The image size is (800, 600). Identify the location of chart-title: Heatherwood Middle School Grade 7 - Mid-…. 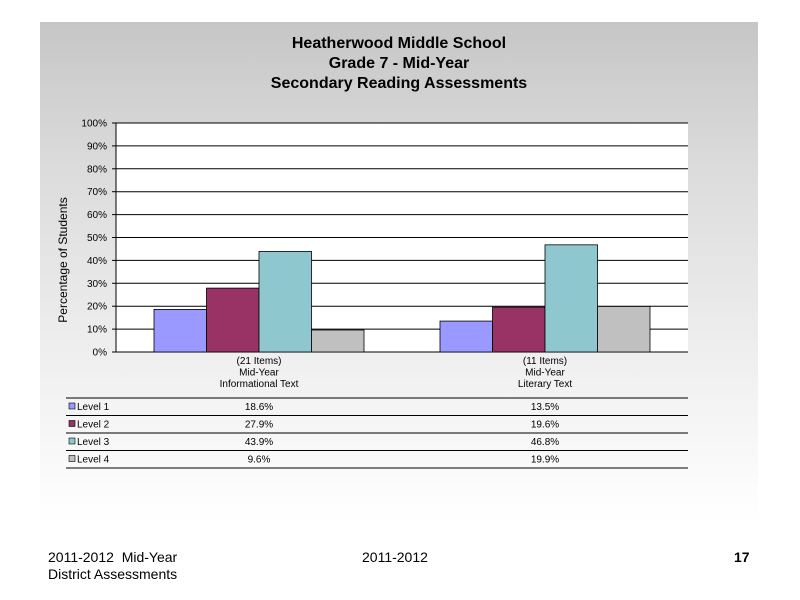
(399, 64).